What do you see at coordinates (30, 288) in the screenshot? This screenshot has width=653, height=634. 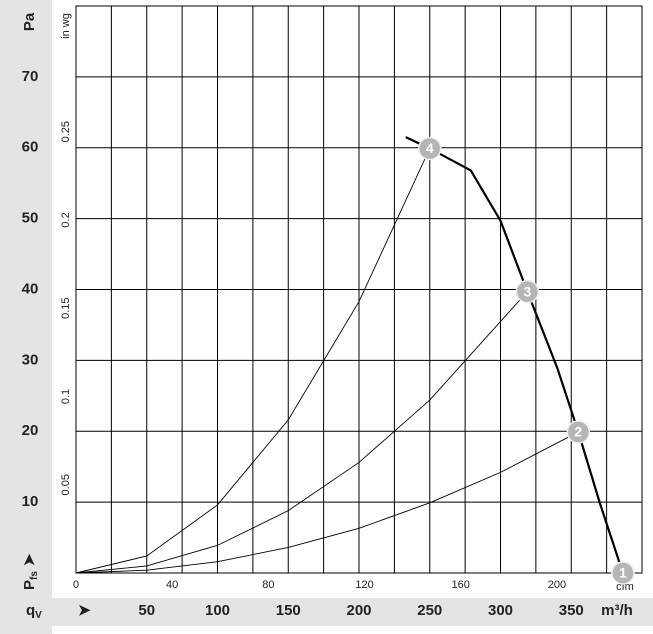 I see `y-tick-label: 40` at bounding box center [30, 288].